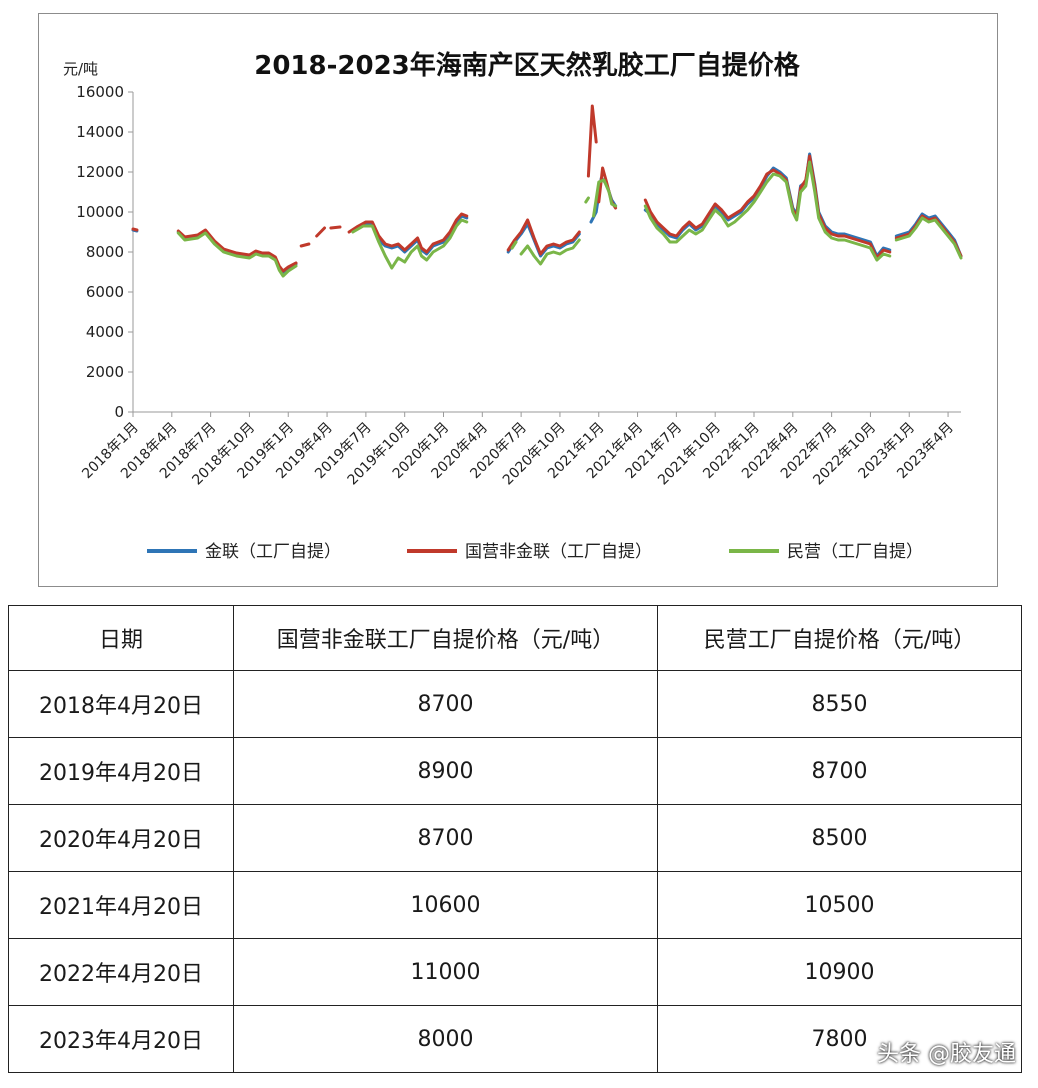 The height and width of the screenshot is (1088, 1038). Describe the element at coordinates (105, 292) in the screenshot. I see `y-tick-label: 6000` at that location.